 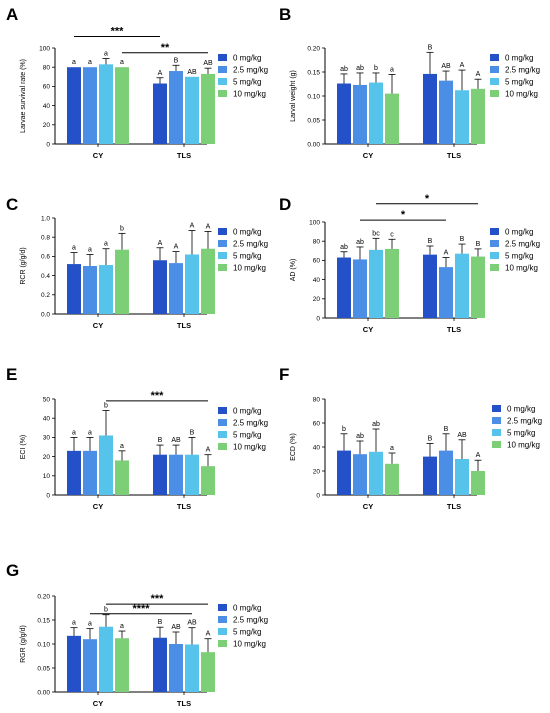 What do you see at coordinates (23, 96) in the screenshot?
I see `y-axis-label: Larvae survival rate (%)` at bounding box center [23, 96].